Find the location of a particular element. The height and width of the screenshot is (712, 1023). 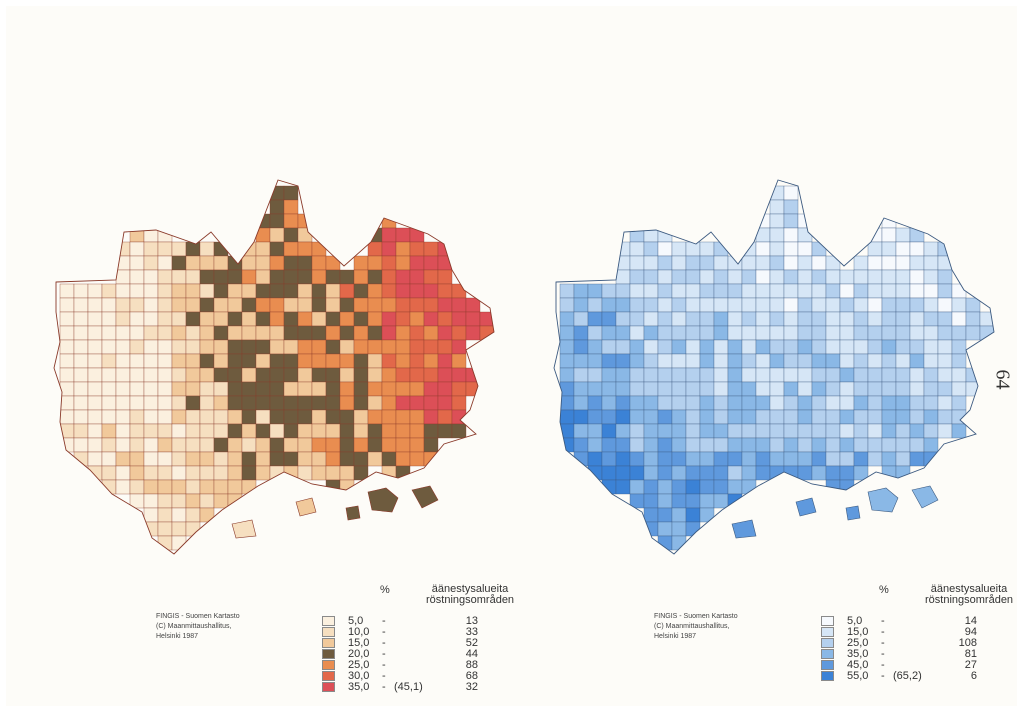

credit-line: FINGIS - Suomen Kartasto is located at coordinates (696, 616).